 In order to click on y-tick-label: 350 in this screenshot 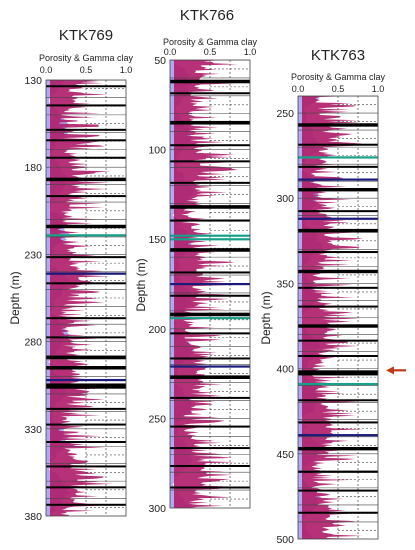, I will do `click(285, 284)`.